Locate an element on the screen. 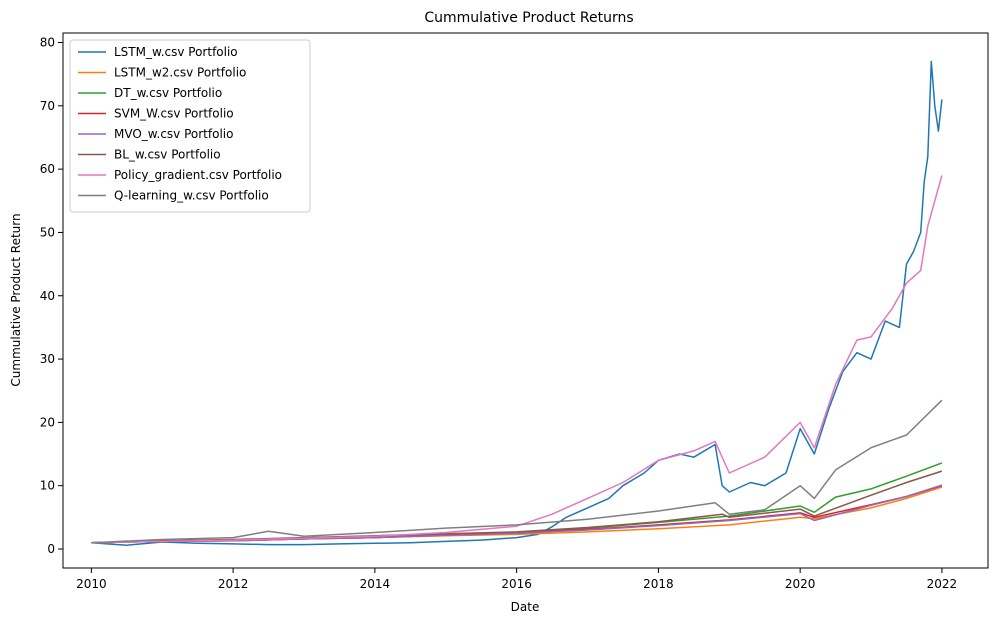 The height and width of the screenshot is (624, 996). legend-label-6: Policy_gradient.csv Portfolio is located at coordinates (198, 175).